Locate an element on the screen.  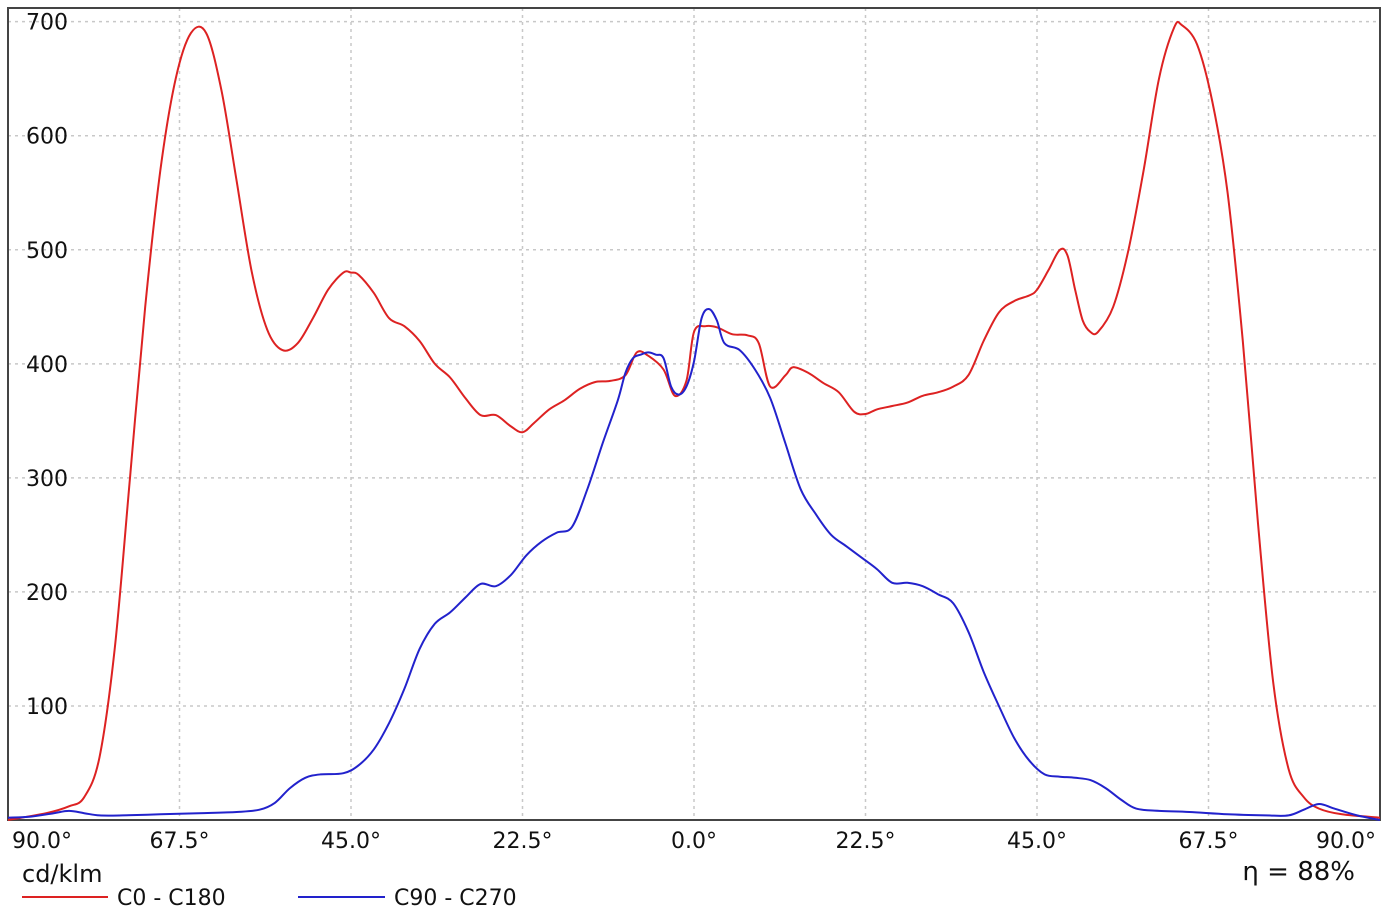
y-tick-label: 400 is located at coordinates (47, 365).